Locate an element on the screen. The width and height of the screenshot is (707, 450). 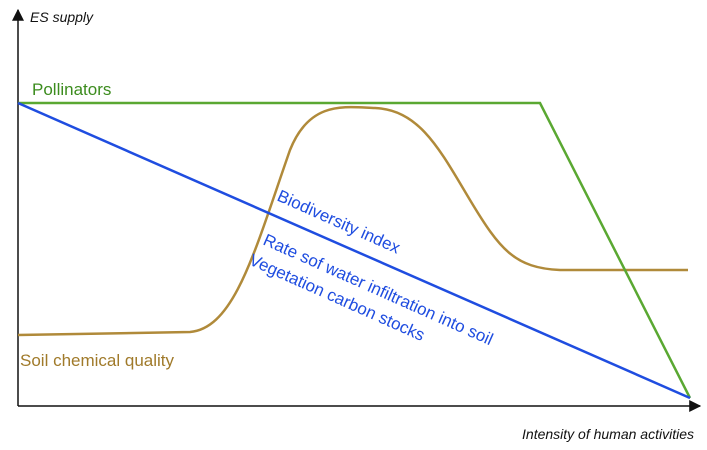
y-axis-label: ES supply is located at coordinates (62, 17).